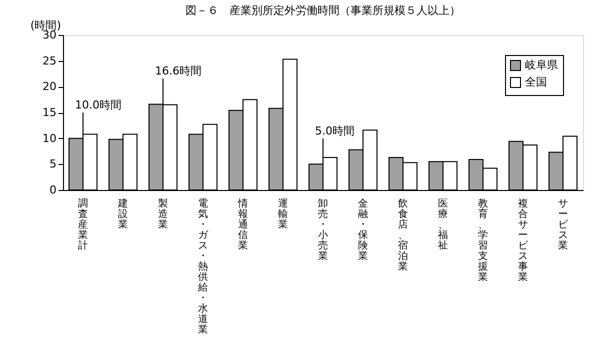  Describe the element at coordinates (49, 138) in the screenshot. I see `y-tick-label: 10` at that location.